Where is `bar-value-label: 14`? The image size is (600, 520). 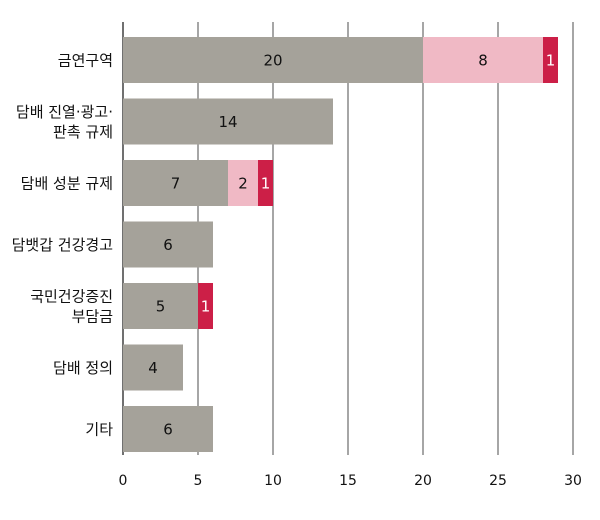 bar-value-label: 14 is located at coordinates (227, 122).